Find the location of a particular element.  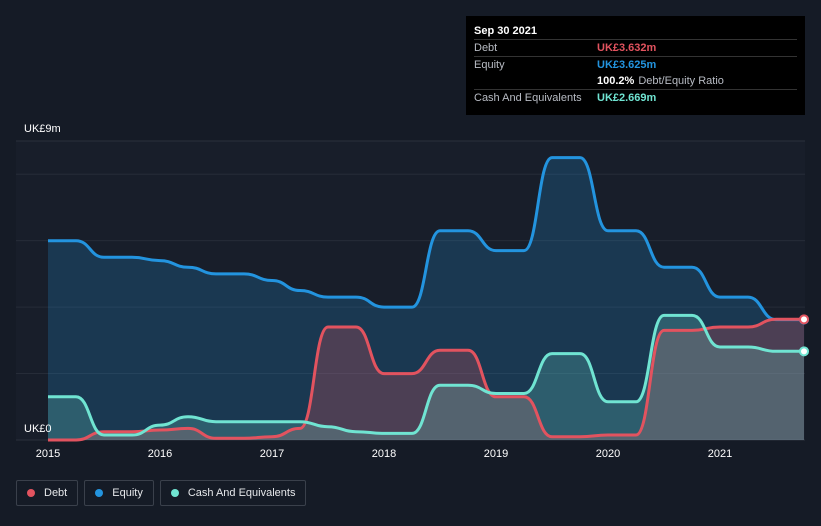

x-tick-label: 2018 is located at coordinates (384, 454).